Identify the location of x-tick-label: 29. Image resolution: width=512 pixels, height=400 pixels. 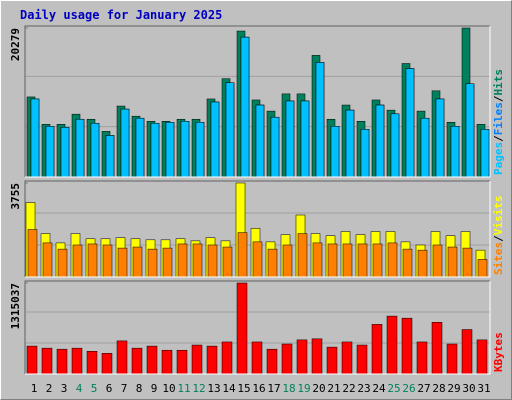
(453, 388).